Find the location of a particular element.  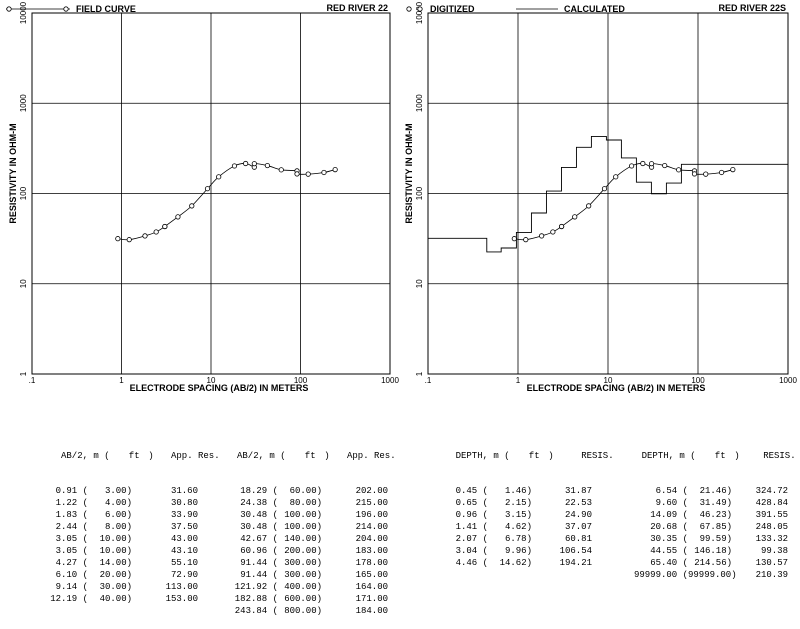

table-cell: 800.00) is located at coordinates (303, 611).